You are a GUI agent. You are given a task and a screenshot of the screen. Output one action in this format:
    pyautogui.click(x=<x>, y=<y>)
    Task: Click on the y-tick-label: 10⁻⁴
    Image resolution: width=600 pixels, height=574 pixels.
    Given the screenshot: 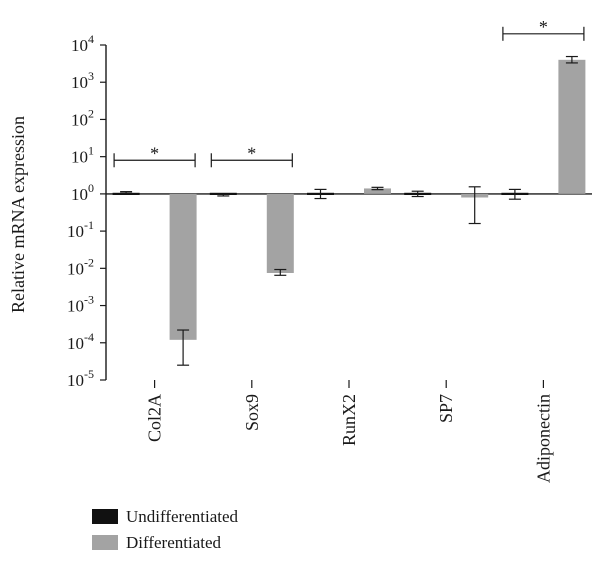 What is the action you would take?
    pyautogui.click(x=80, y=341)
    